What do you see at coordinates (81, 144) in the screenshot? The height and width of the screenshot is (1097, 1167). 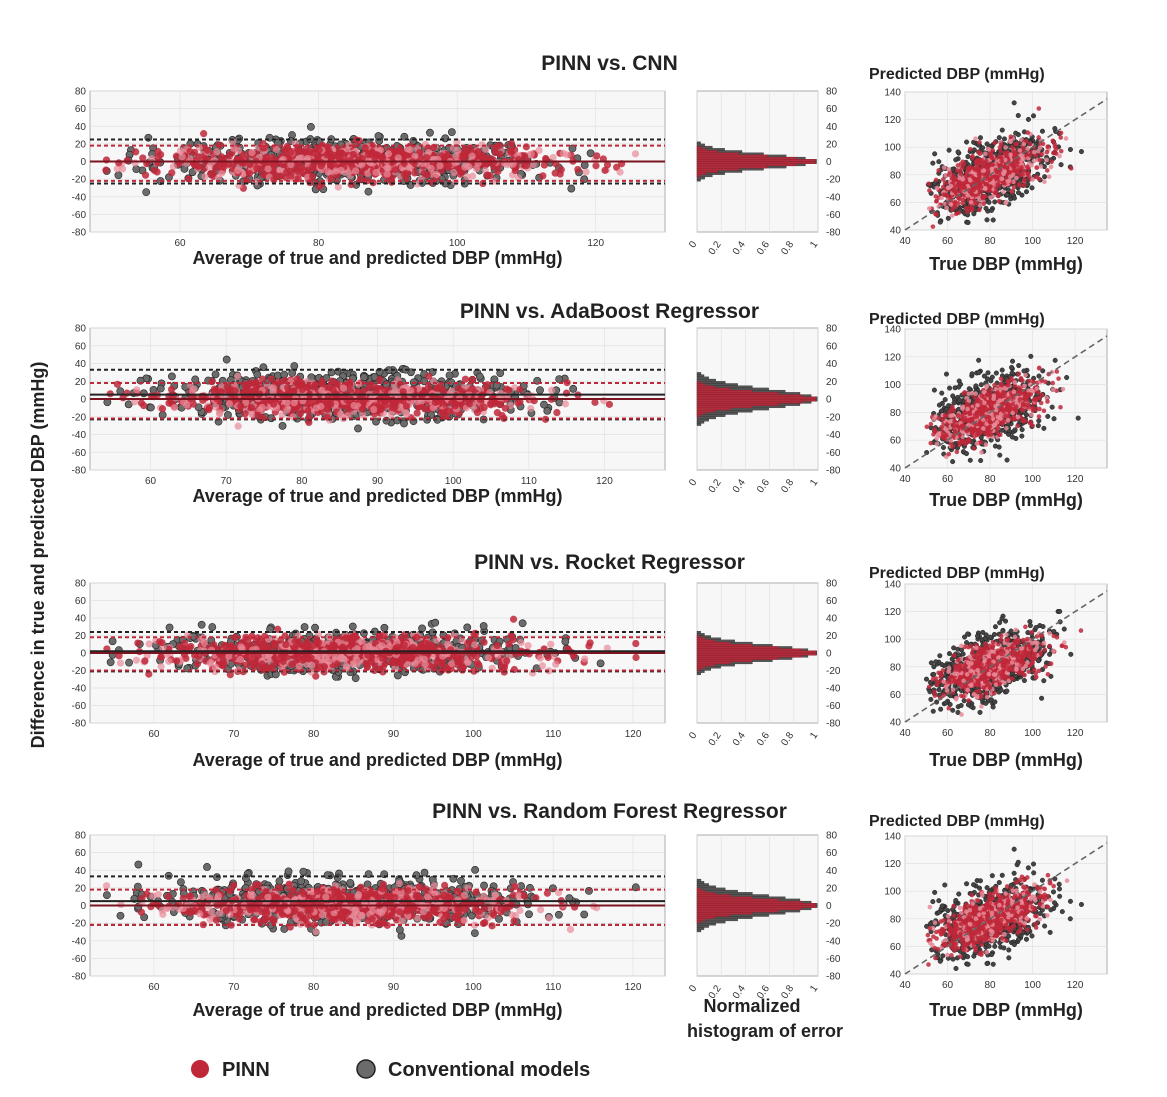 I see `ba-ytick-label: 20` at bounding box center [81, 144].